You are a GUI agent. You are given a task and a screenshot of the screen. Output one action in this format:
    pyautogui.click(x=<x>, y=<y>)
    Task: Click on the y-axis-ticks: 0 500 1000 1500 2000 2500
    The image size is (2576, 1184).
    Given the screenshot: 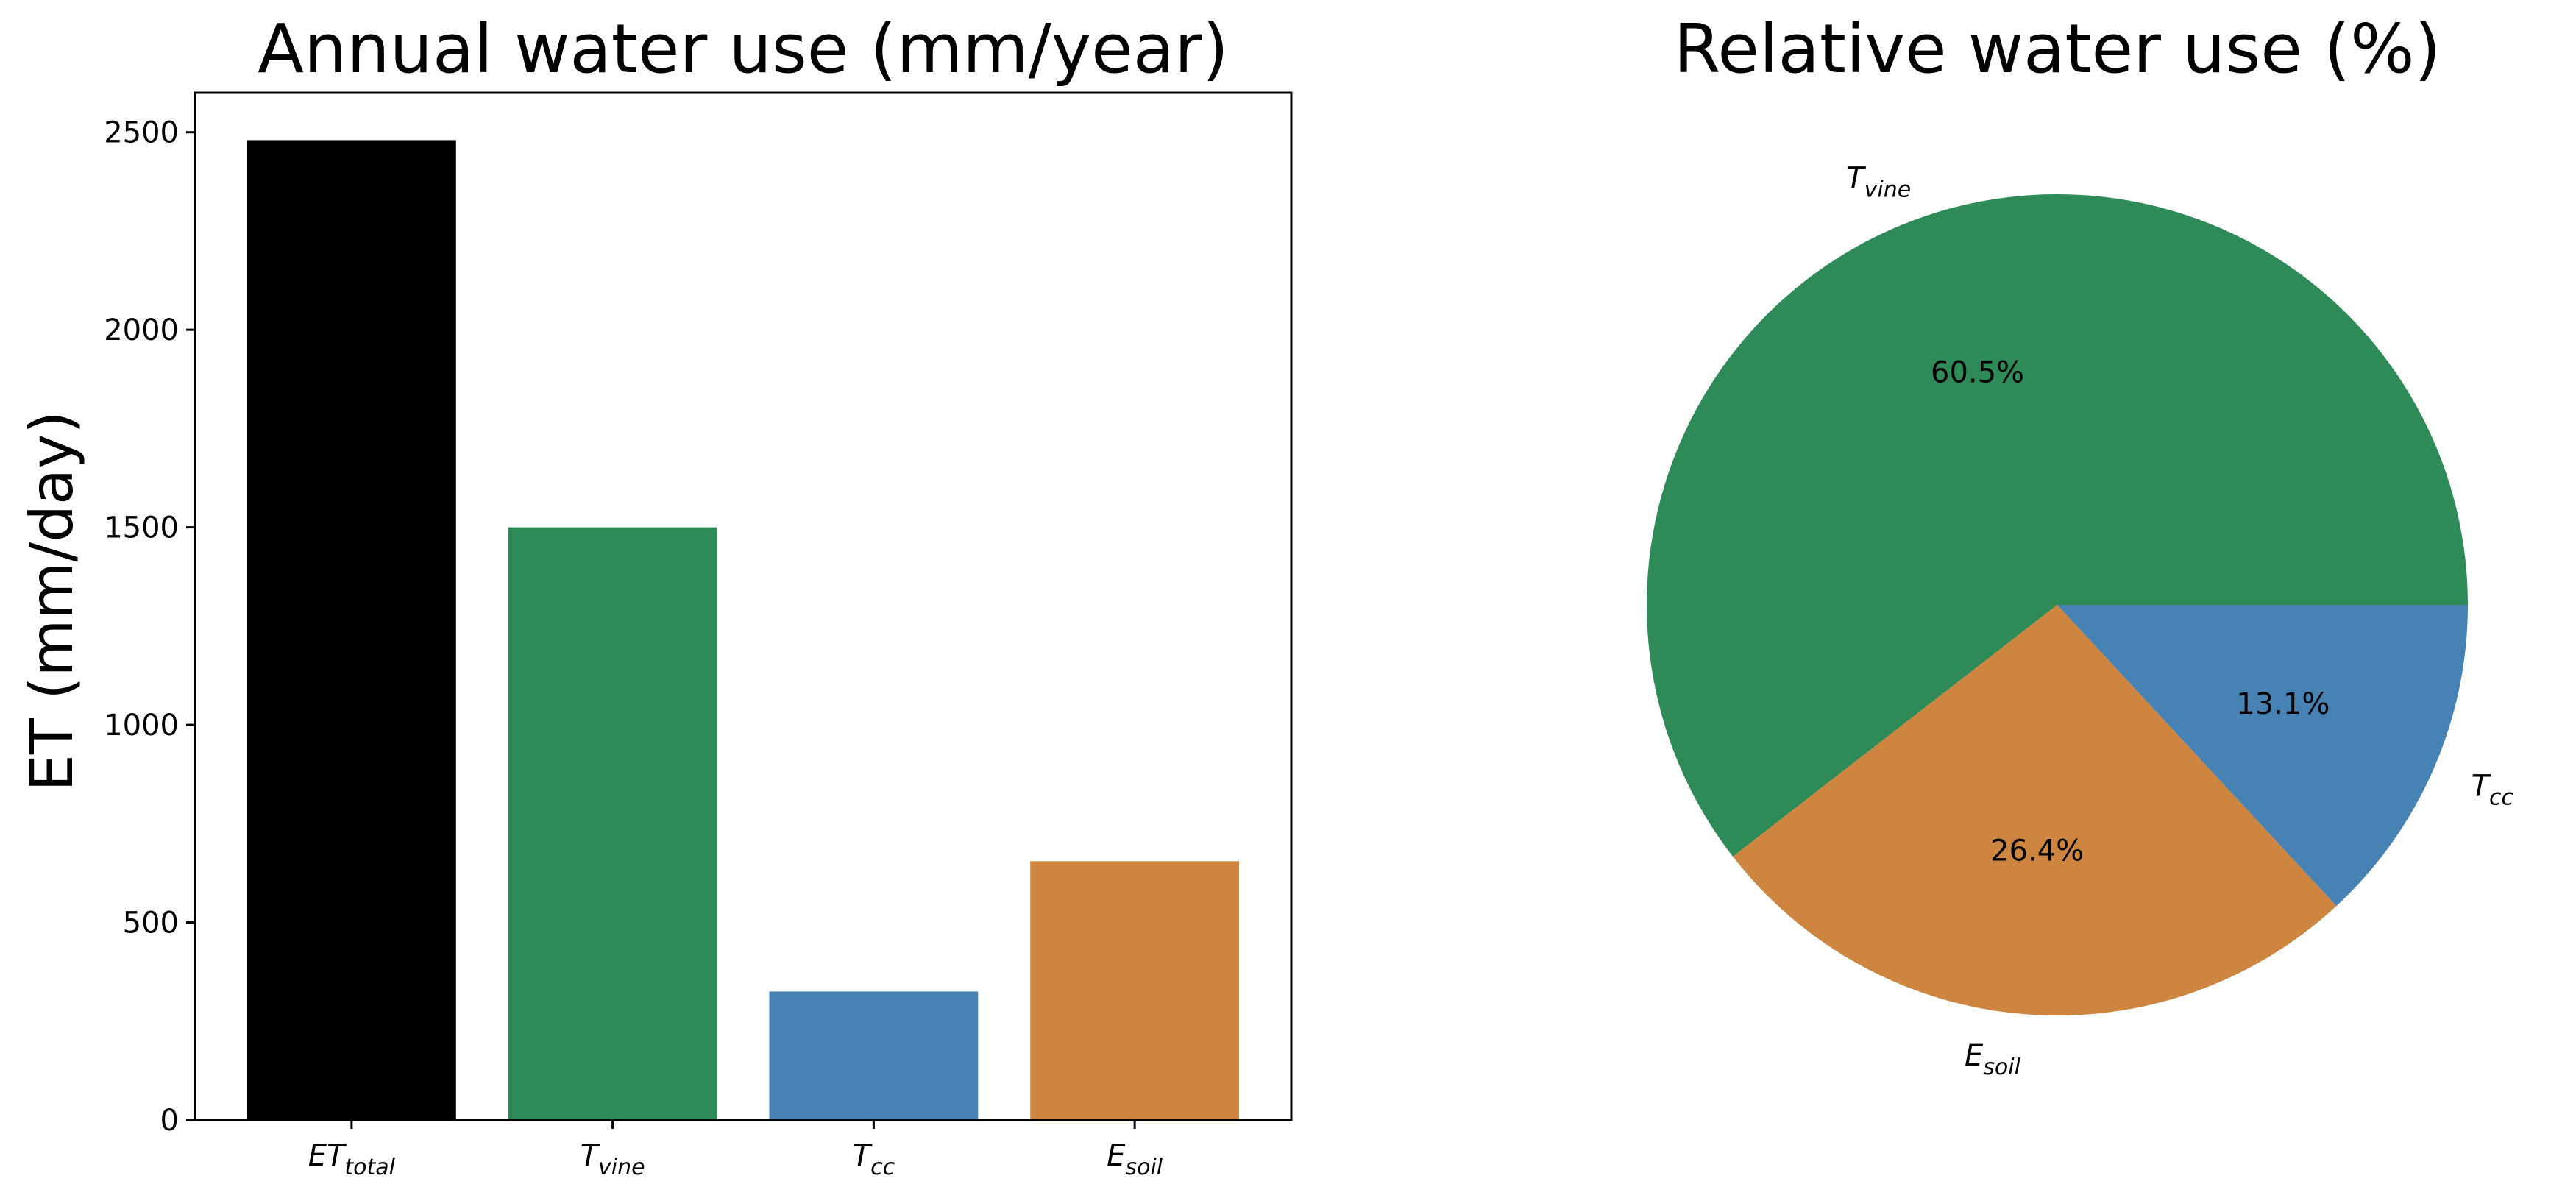 What is the action you would take?
    pyautogui.click(x=149, y=627)
    